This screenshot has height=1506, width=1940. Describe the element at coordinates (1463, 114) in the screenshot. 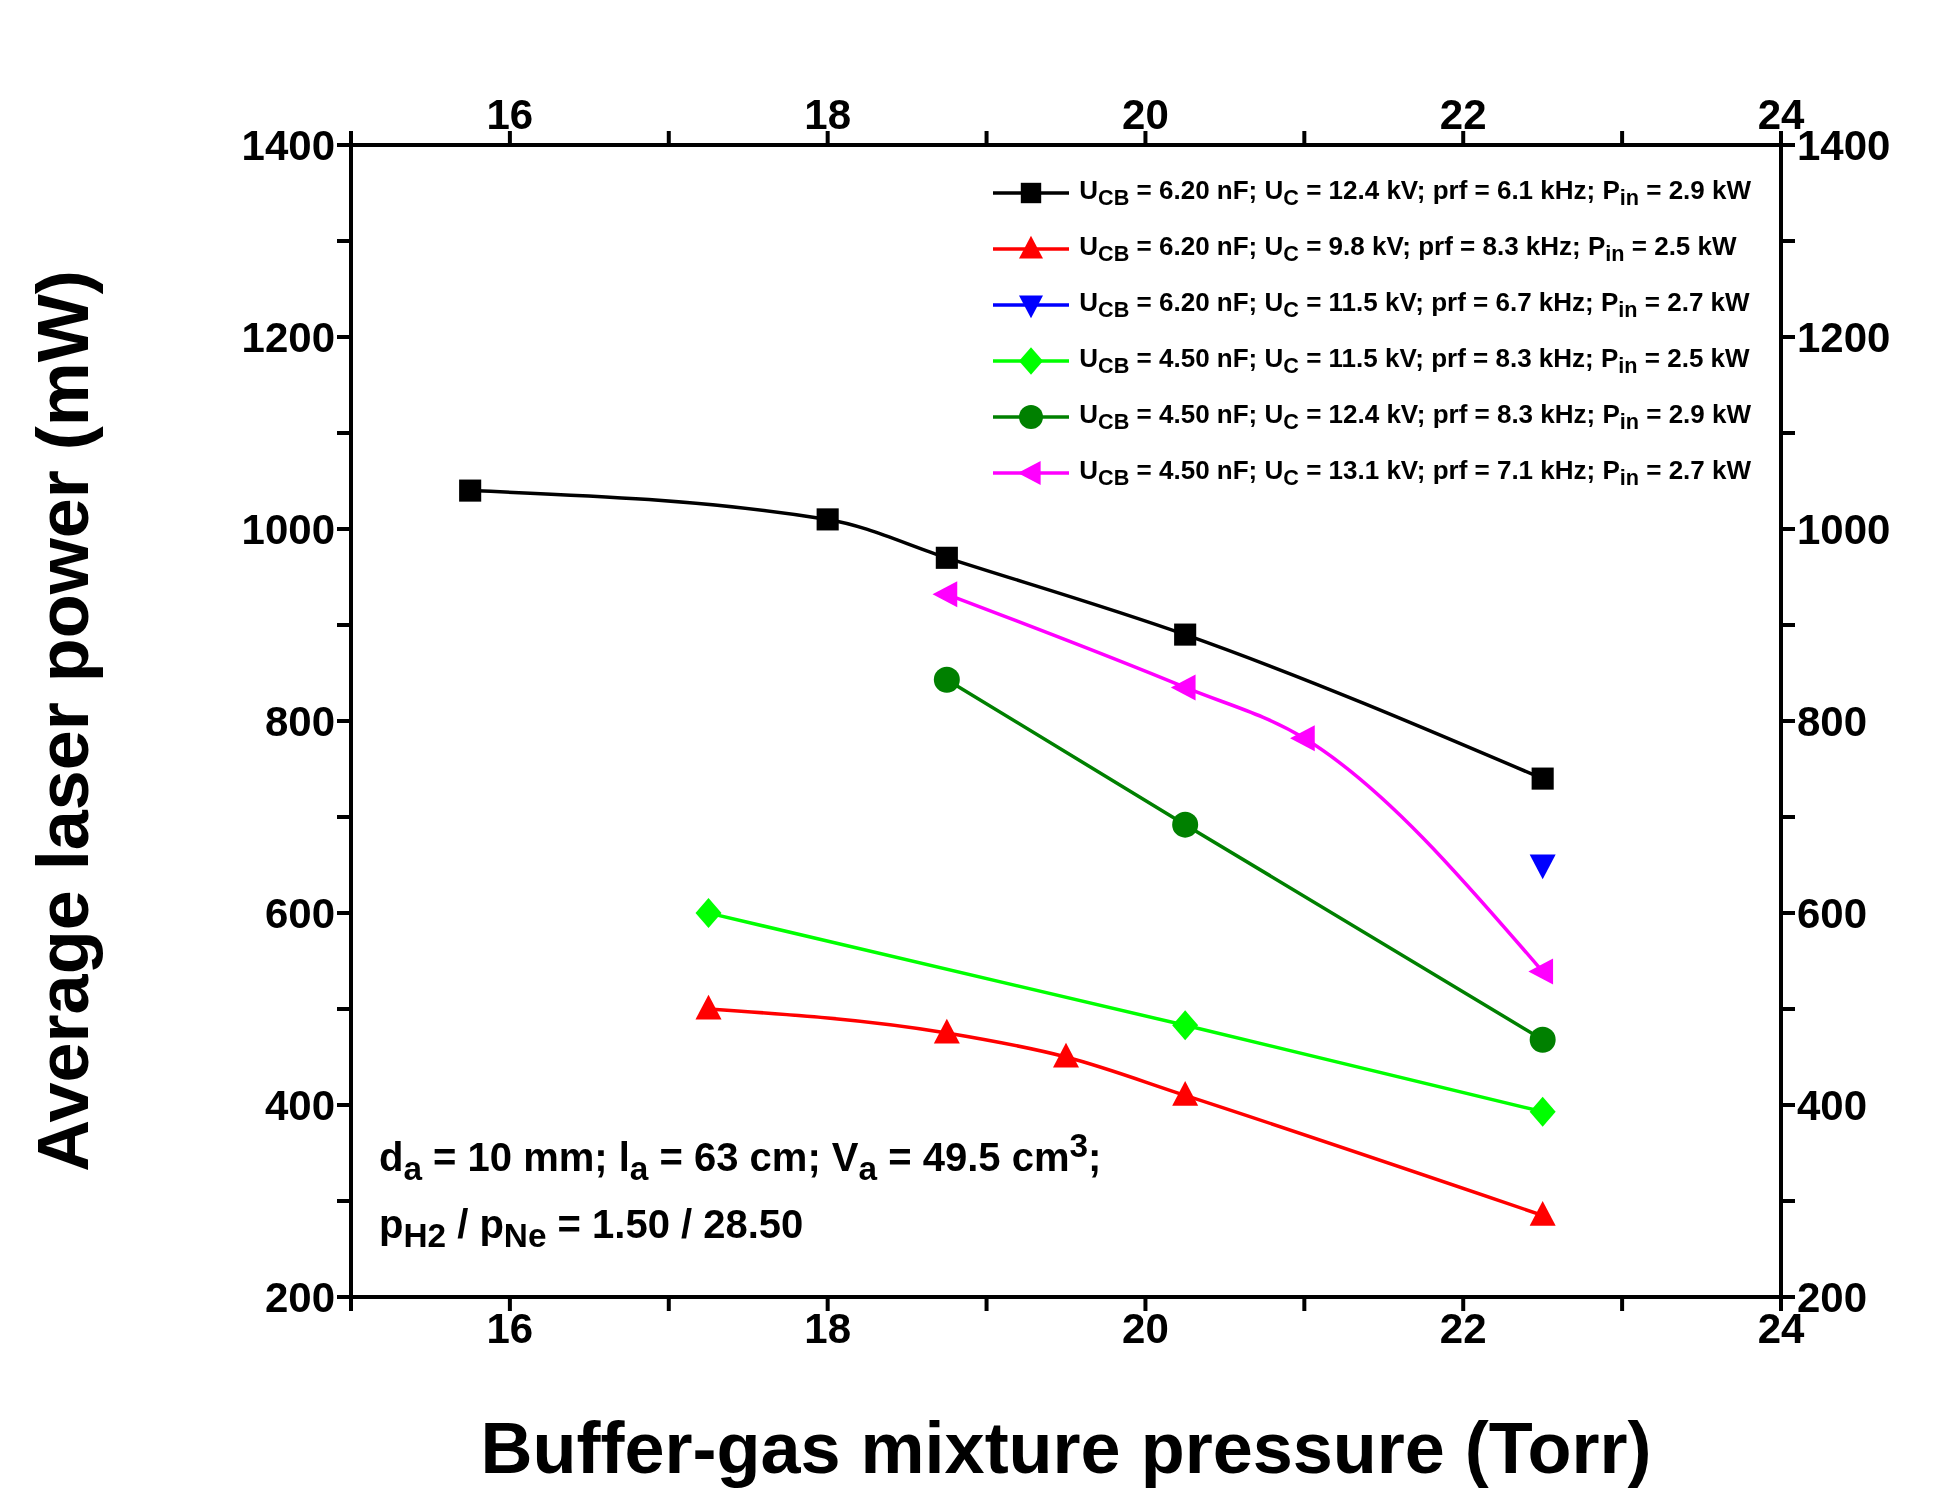

I see `x2-tick-label: 22` at that location.